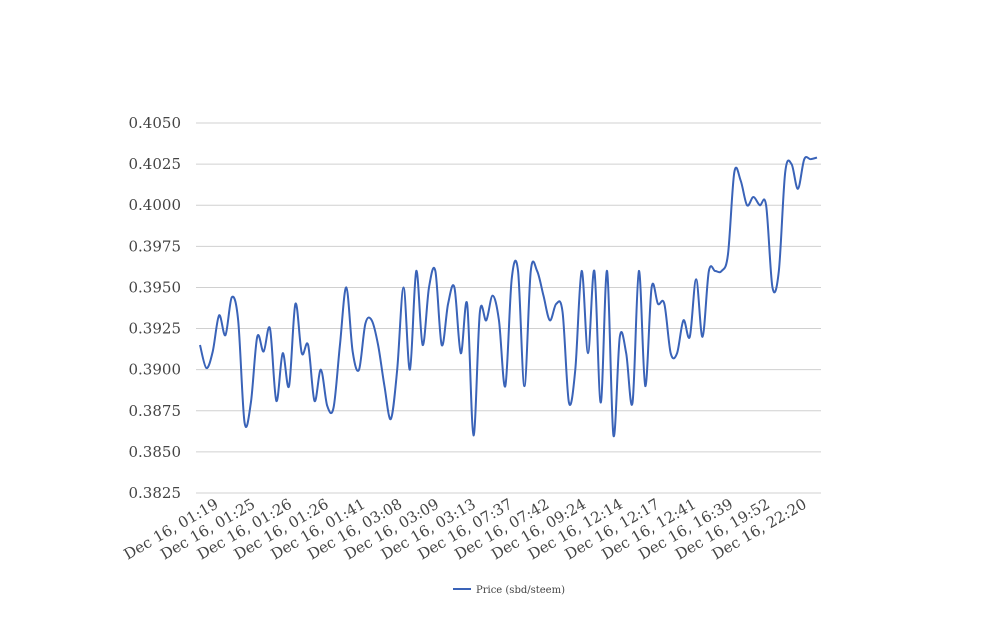 Image resolution: width=1008 pixels, height=620 pixels. What do you see at coordinates (155, 246) in the screenshot?
I see `y-tick-label: 0.3975` at bounding box center [155, 246].